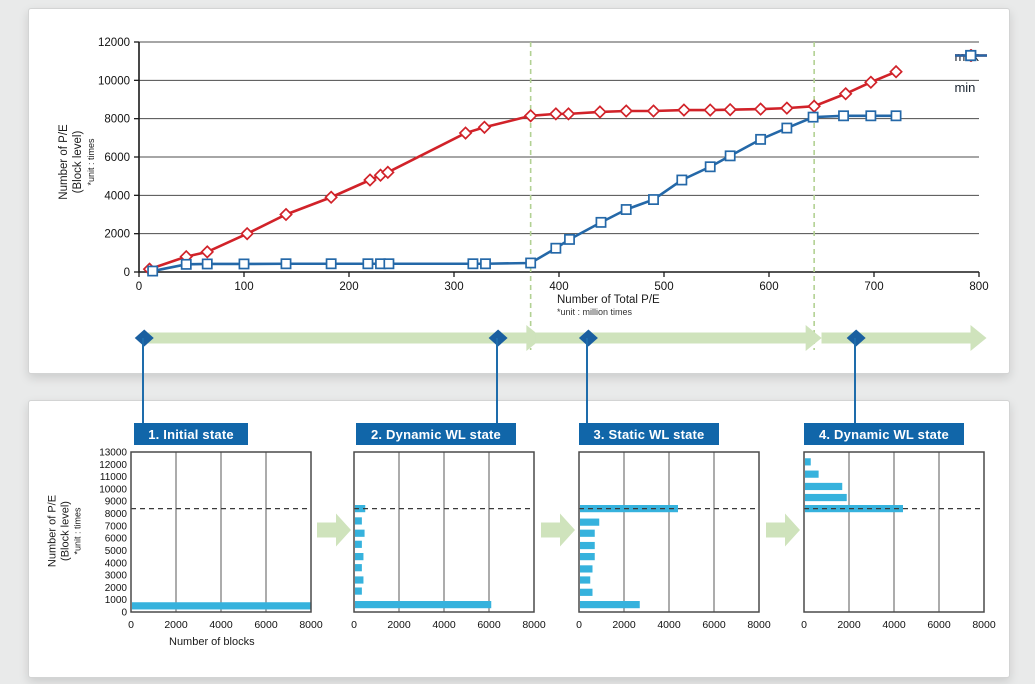  What do you see at coordinates (116, 600) in the screenshot?
I see `svg-text: 1000` at bounding box center [116, 600].